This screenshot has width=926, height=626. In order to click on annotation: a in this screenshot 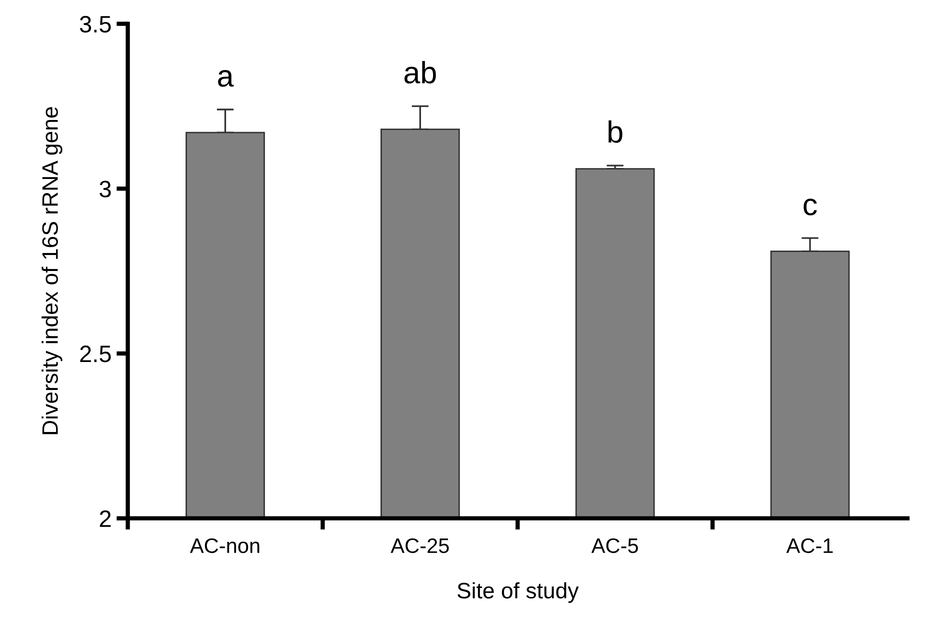, I will do `click(226, 78)`.